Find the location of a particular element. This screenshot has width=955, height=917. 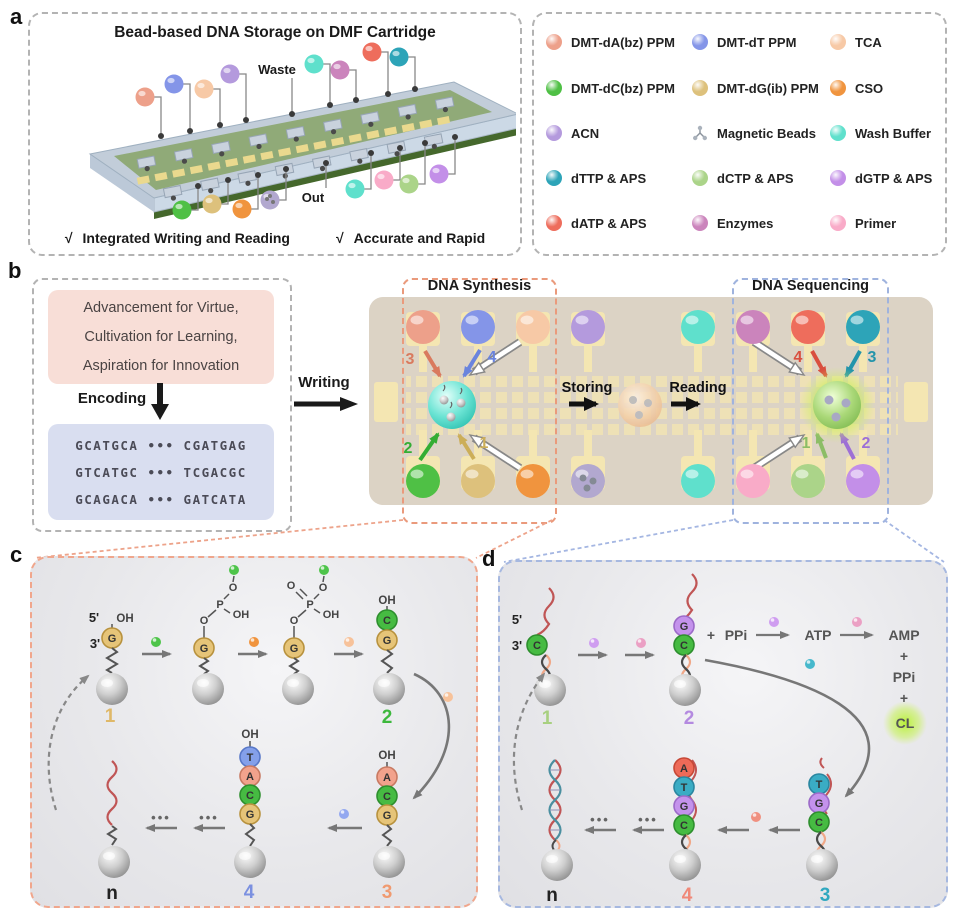

storing-label: Storing is located at coordinates (587, 388).